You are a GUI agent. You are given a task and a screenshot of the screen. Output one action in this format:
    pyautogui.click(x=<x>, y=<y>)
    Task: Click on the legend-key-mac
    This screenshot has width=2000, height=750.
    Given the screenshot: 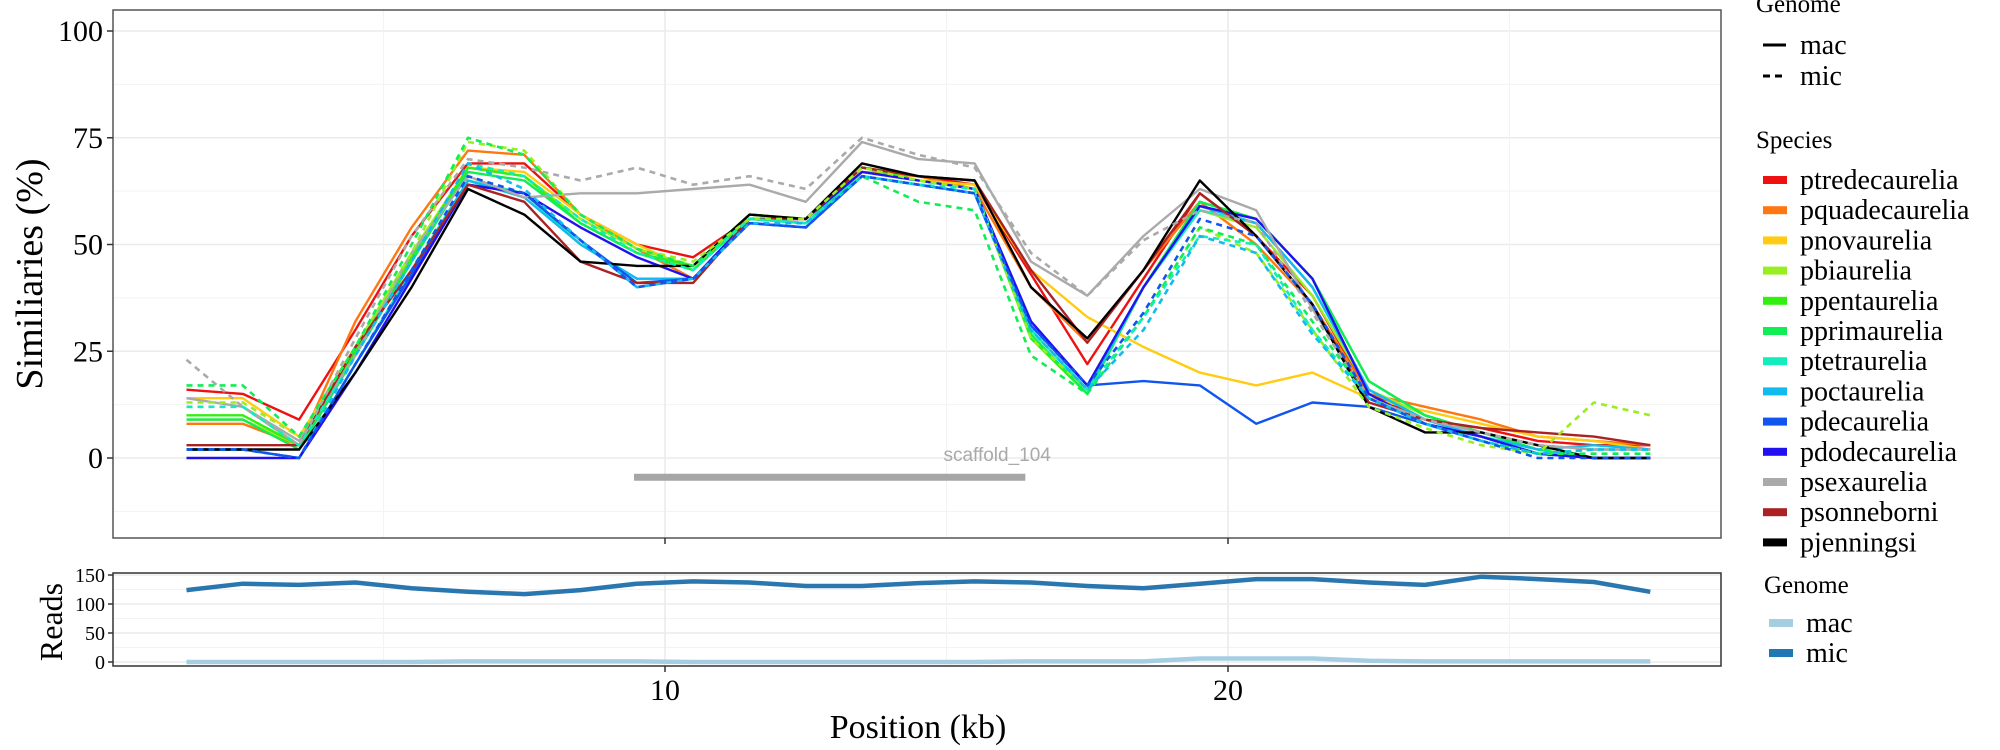 What is the action you would take?
    pyautogui.click(x=1781, y=623)
    